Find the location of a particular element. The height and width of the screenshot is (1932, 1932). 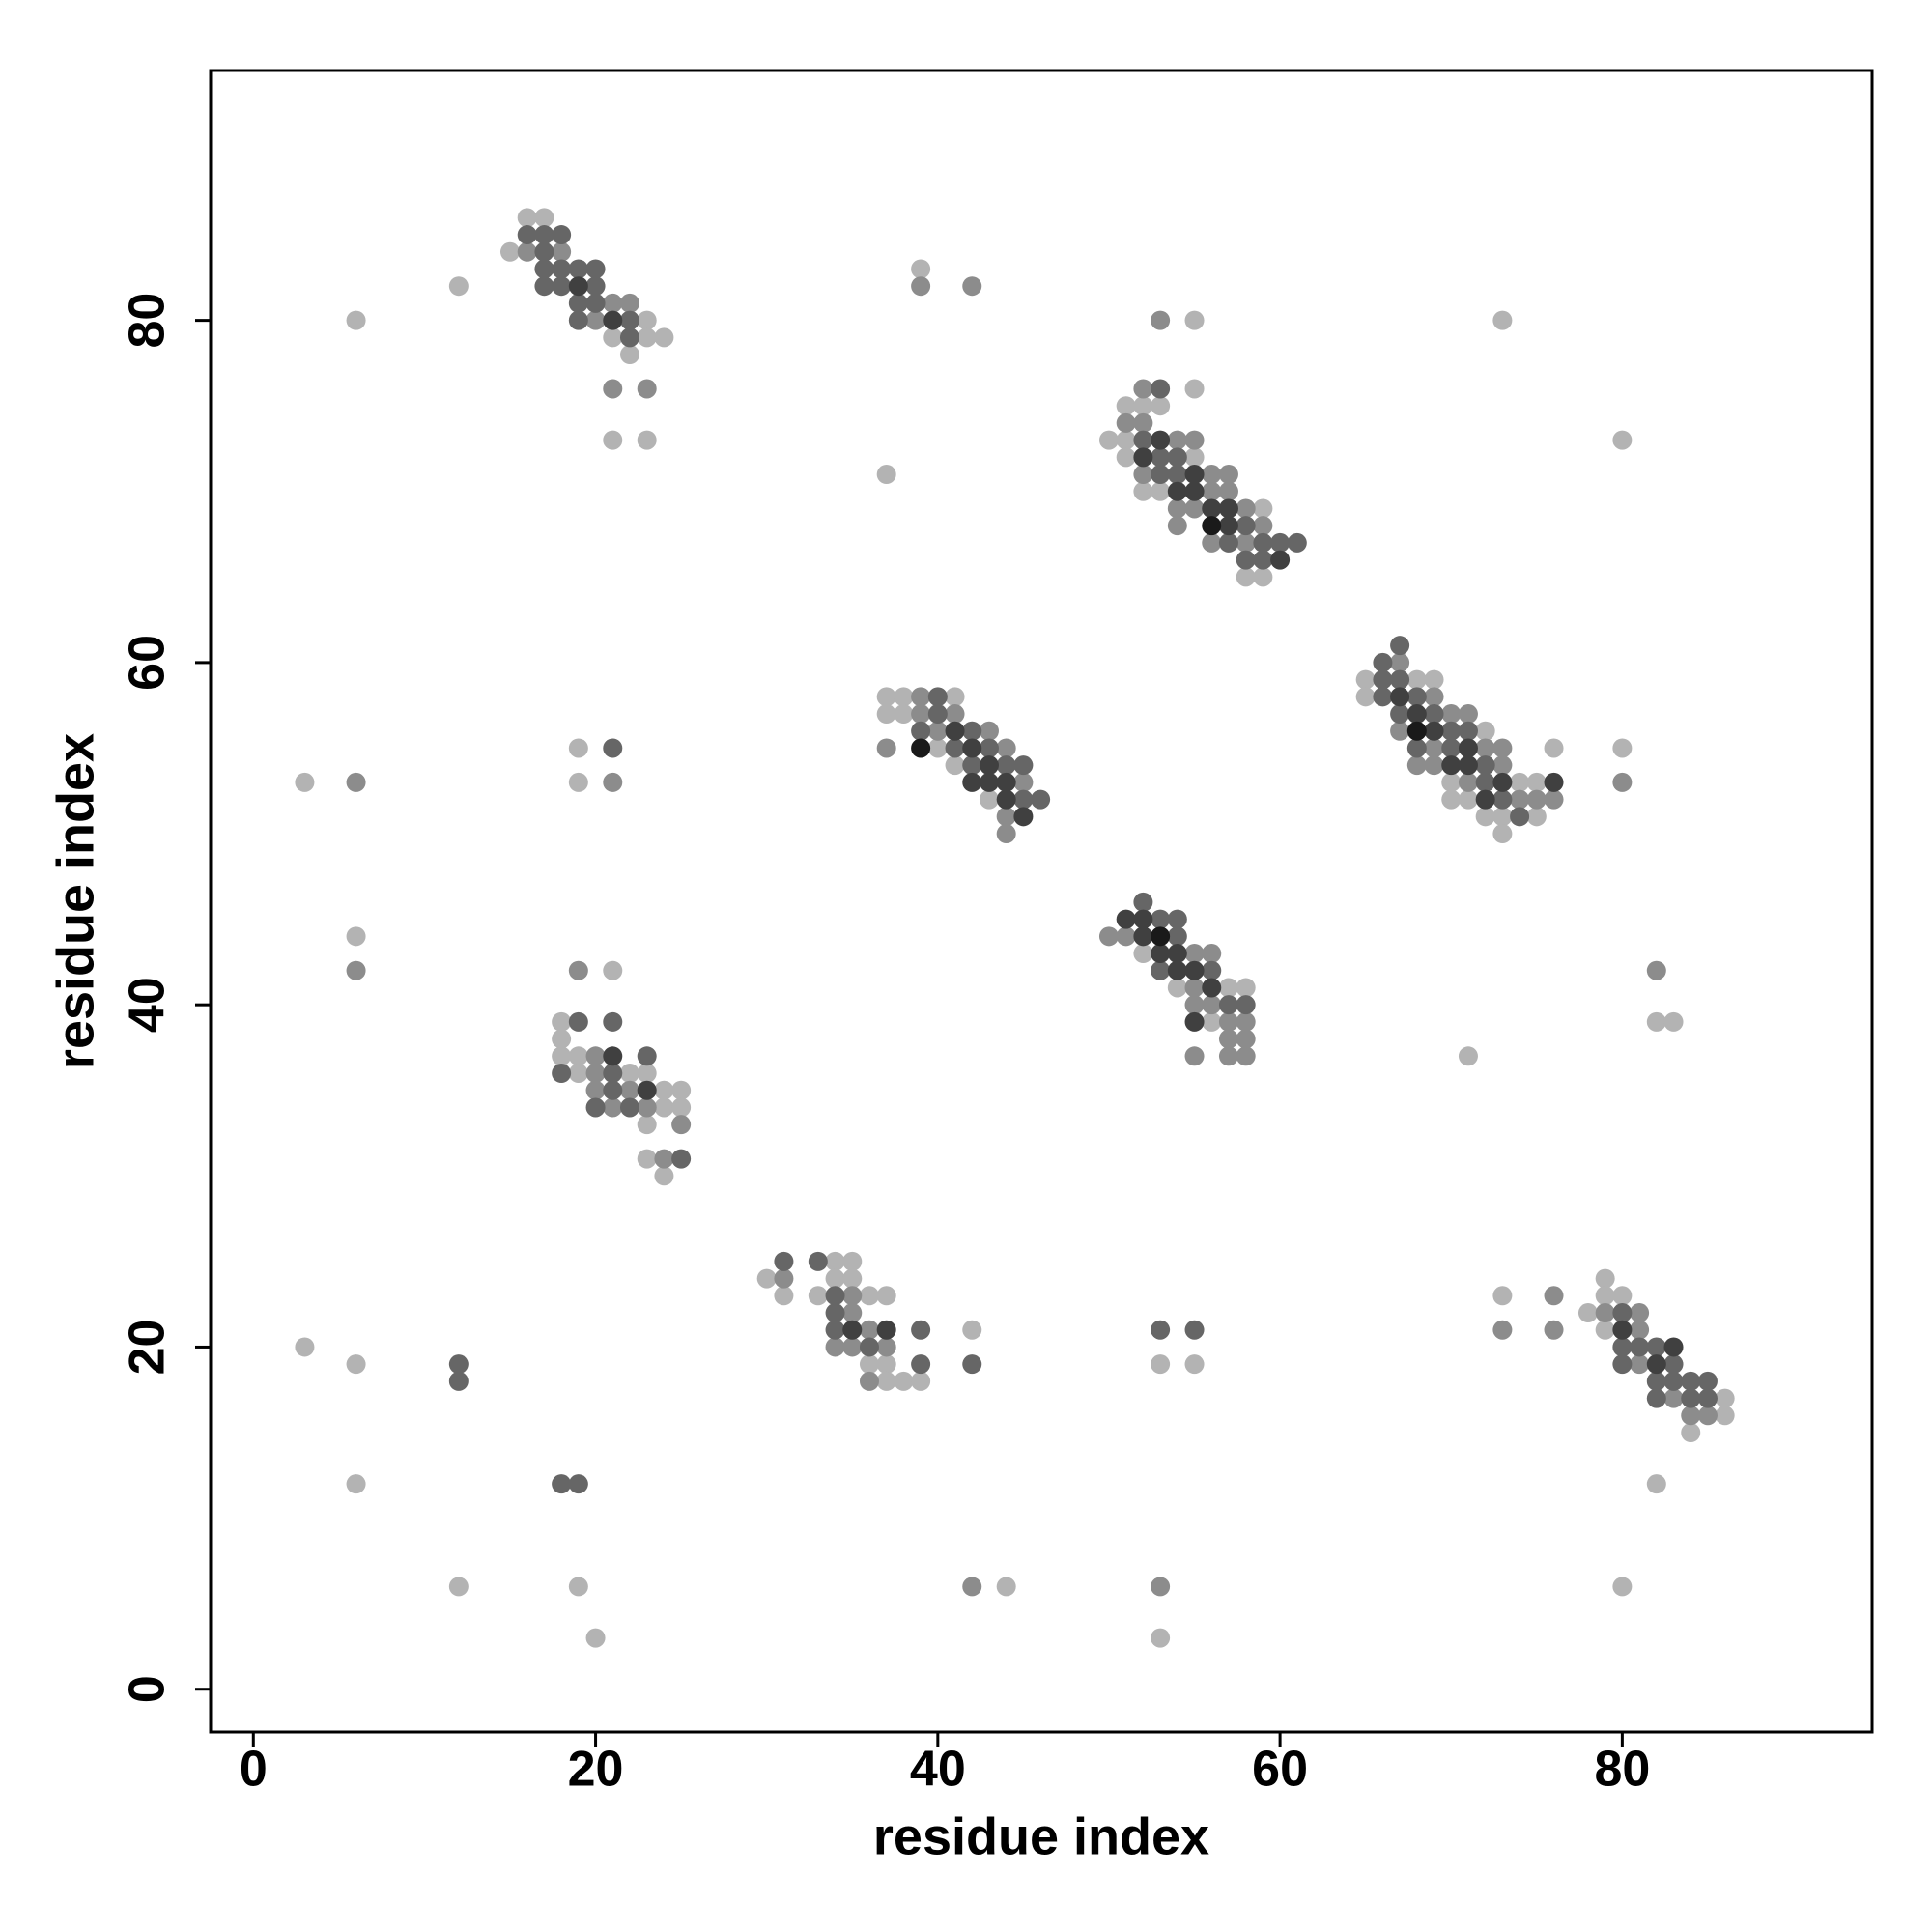

y-tick-label: 60 is located at coordinates (148, 663).